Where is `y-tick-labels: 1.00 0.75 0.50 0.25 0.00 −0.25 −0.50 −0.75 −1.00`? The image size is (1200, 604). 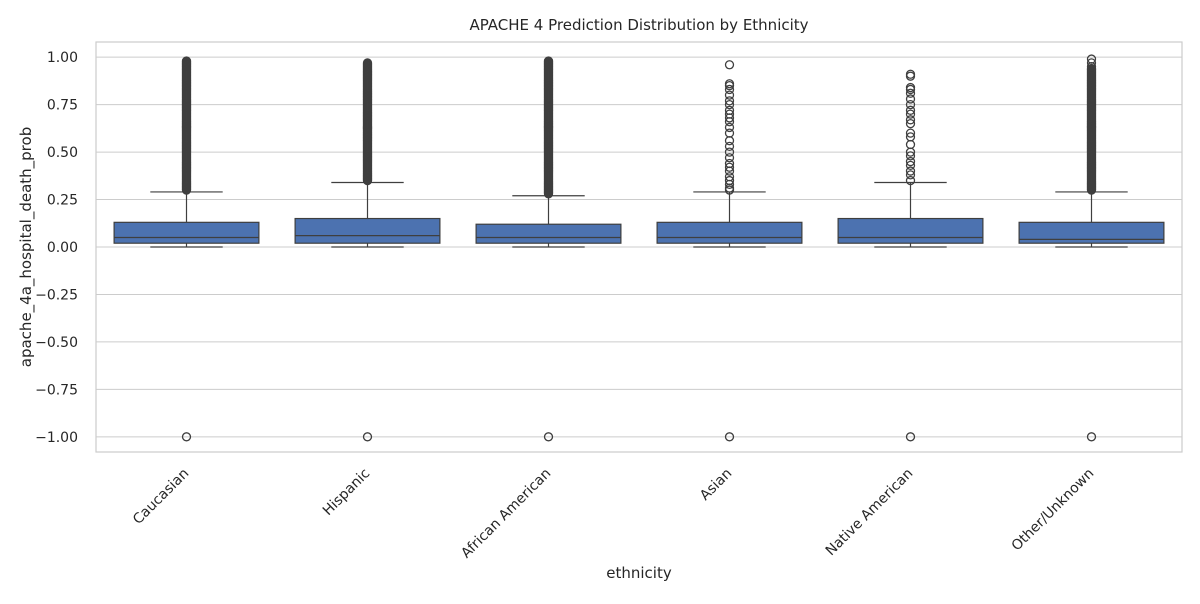
y-tick-labels: 1.00 0.75 0.50 0.25 0.00 −0.25 −0.50 −0.75 −1.00 is located at coordinates (56, 248).